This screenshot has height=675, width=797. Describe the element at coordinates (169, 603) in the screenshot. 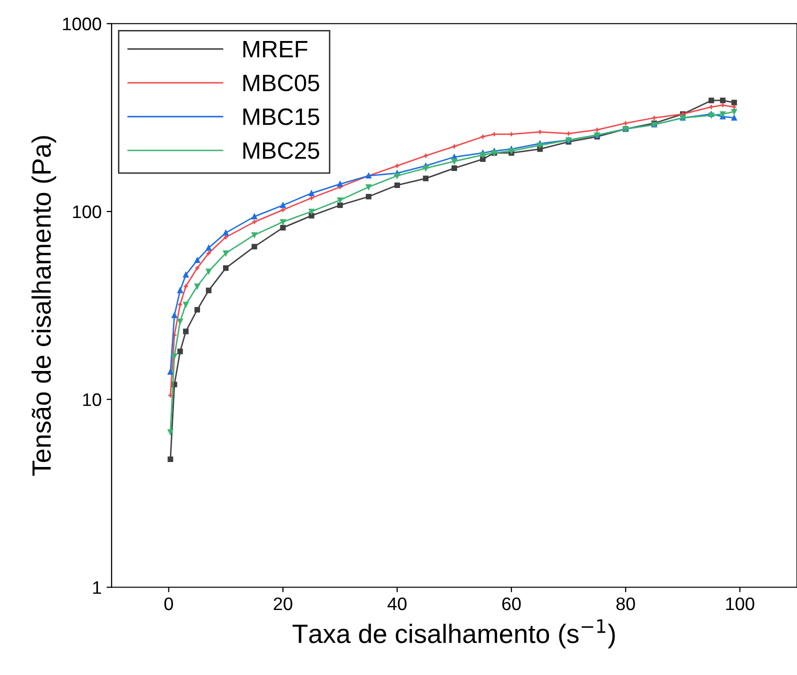

I see `x-tick-label: 0` at that location.